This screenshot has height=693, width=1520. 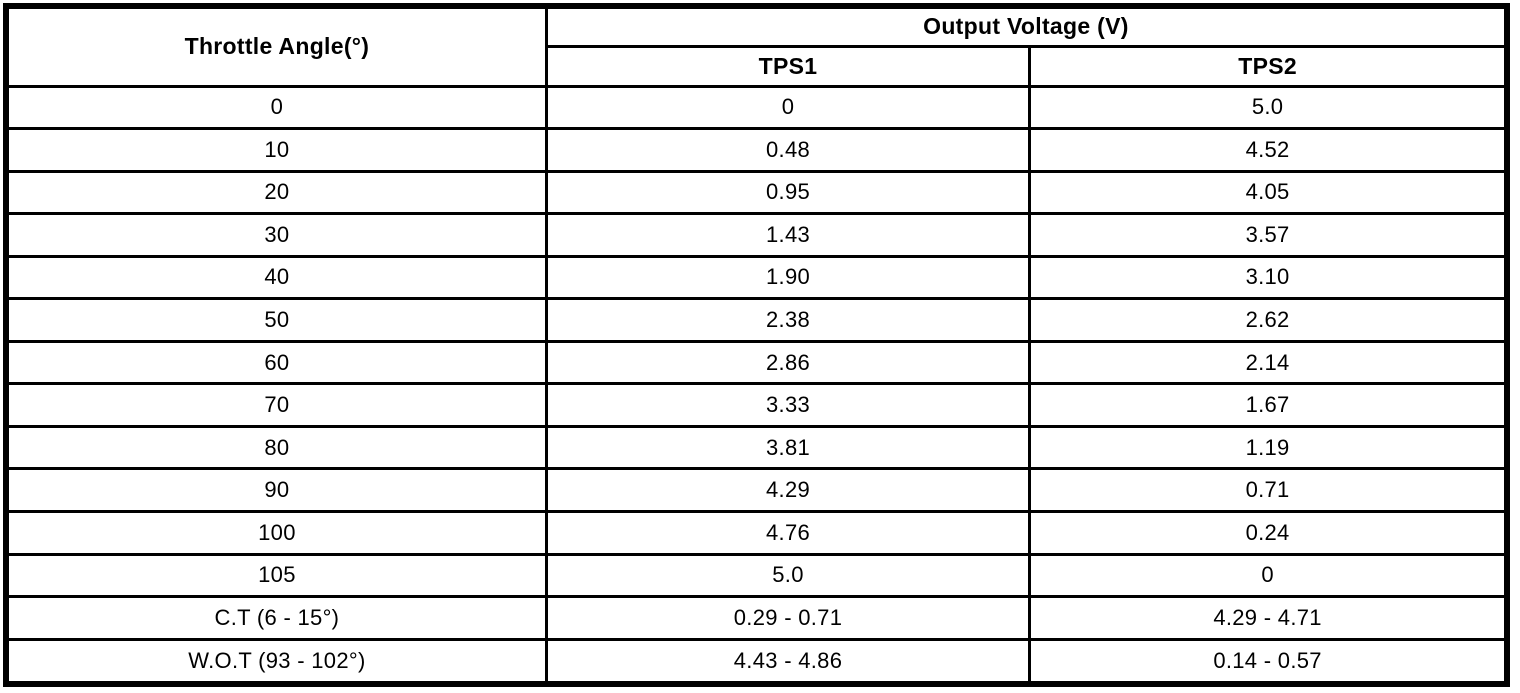 I want to click on throttle-angle-header: Throttle Angle(°), so click(x=276, y=46).